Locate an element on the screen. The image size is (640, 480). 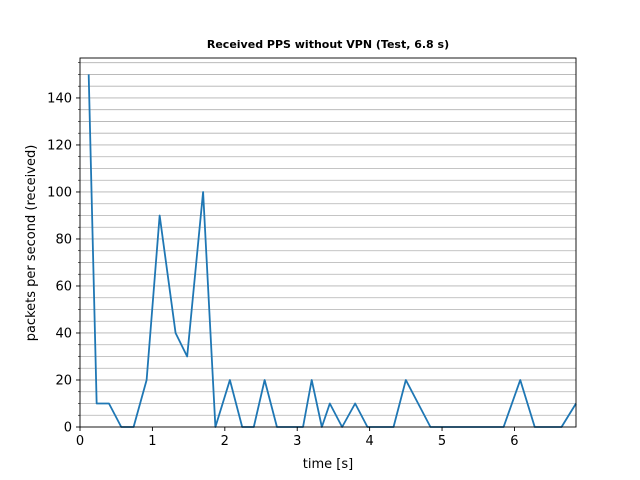
y-tick-label: 40 is located at coordinates (63, 333).